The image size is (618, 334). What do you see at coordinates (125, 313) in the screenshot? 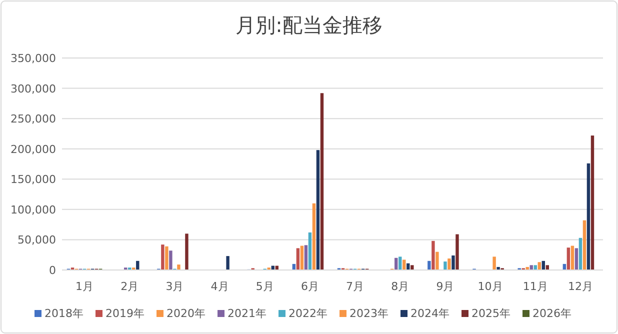
I see `legend-label: 2019年` at bounding box center [125, 313].